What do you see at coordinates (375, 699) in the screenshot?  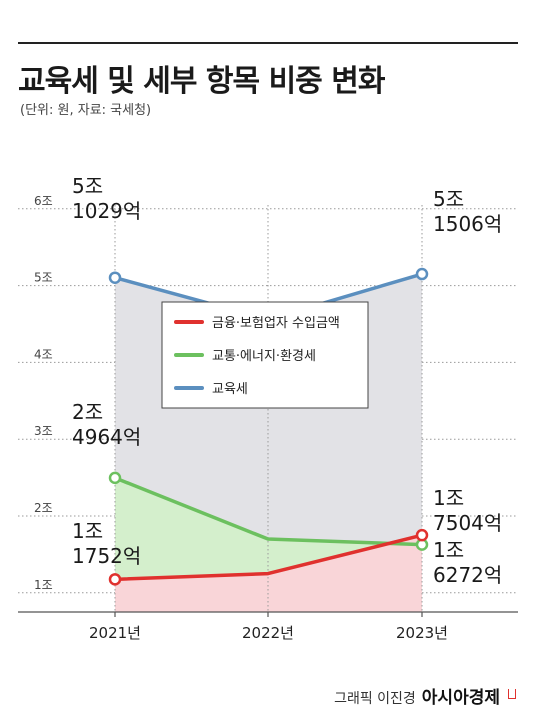 I see `graphic-credit: 그래픽 이진경` at bounding box center [375, 699].